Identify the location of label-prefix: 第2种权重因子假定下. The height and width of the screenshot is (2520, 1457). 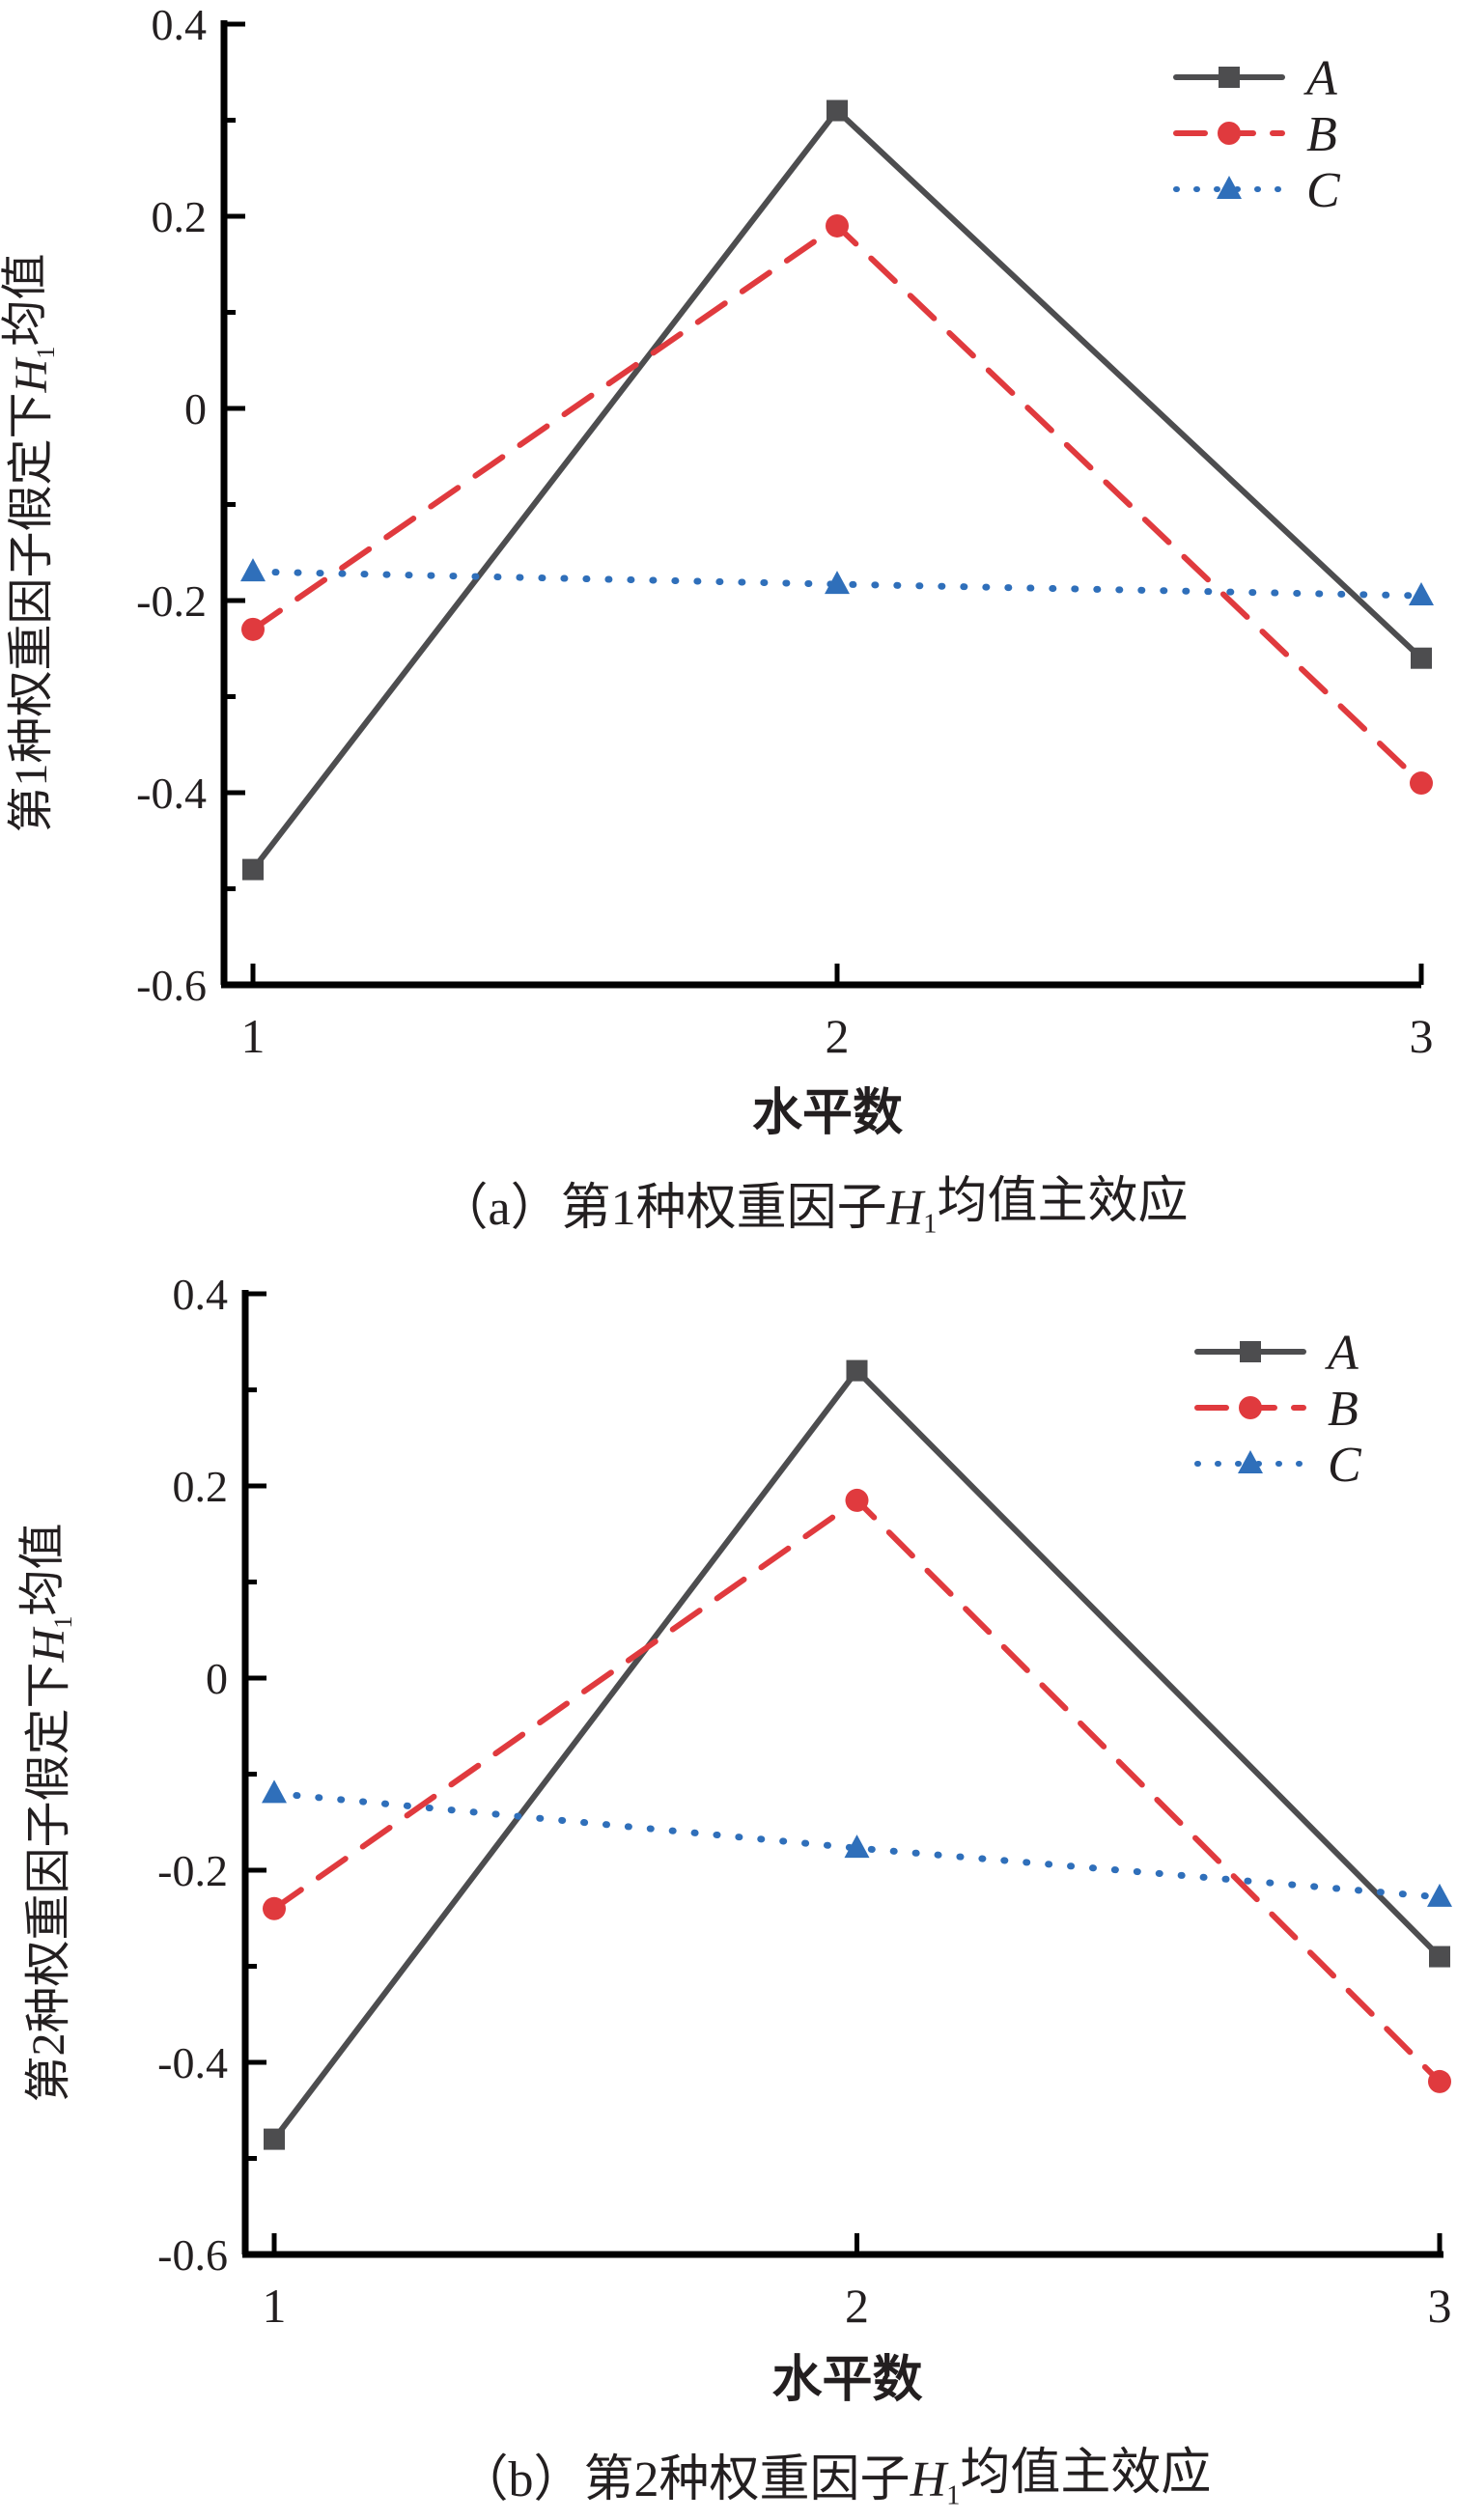
(48, 1882).